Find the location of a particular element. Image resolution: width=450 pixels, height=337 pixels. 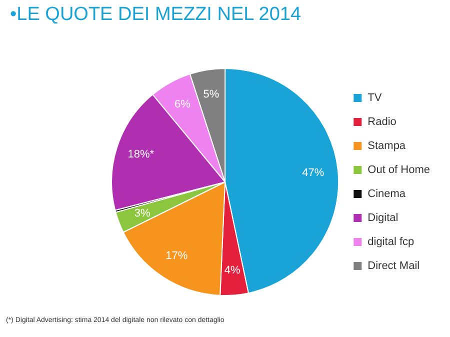

chart-title: •LE QUOTE DEI MEZZI NEL 2014 is located at coordinates (156, 15).